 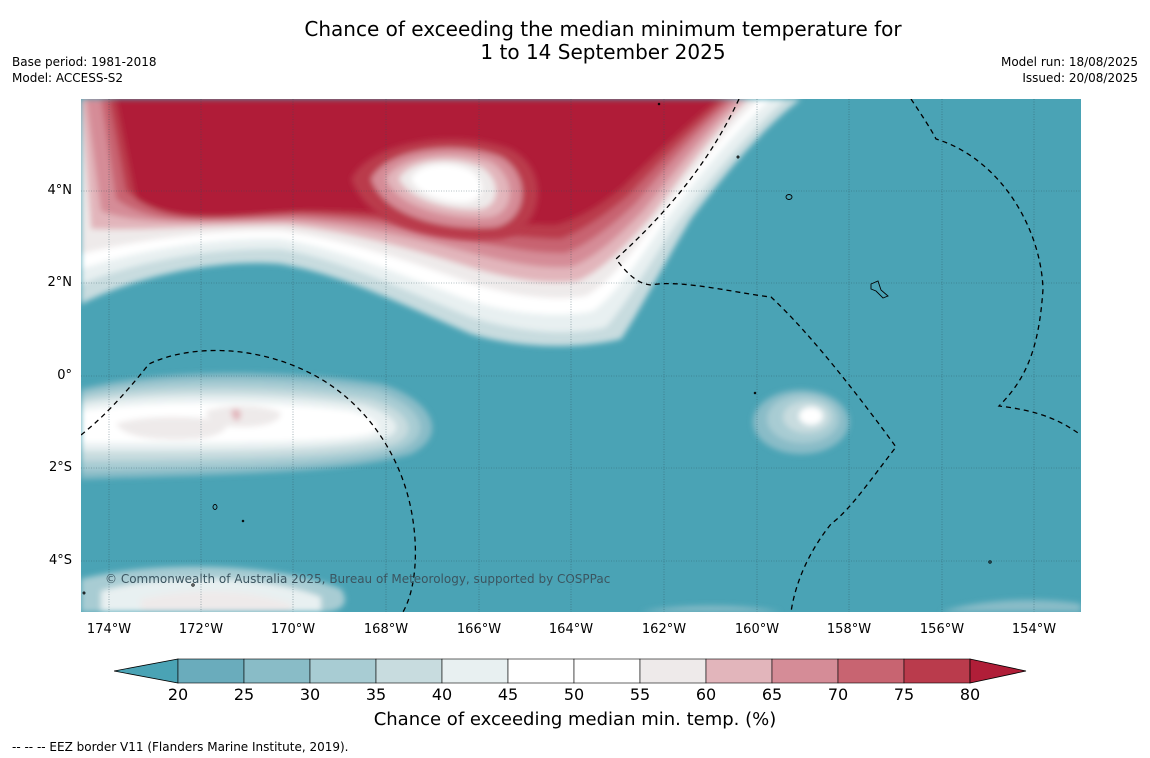 I want to click on title-line-2: 1 to 14 September 2025, so click(x=603, y=52).